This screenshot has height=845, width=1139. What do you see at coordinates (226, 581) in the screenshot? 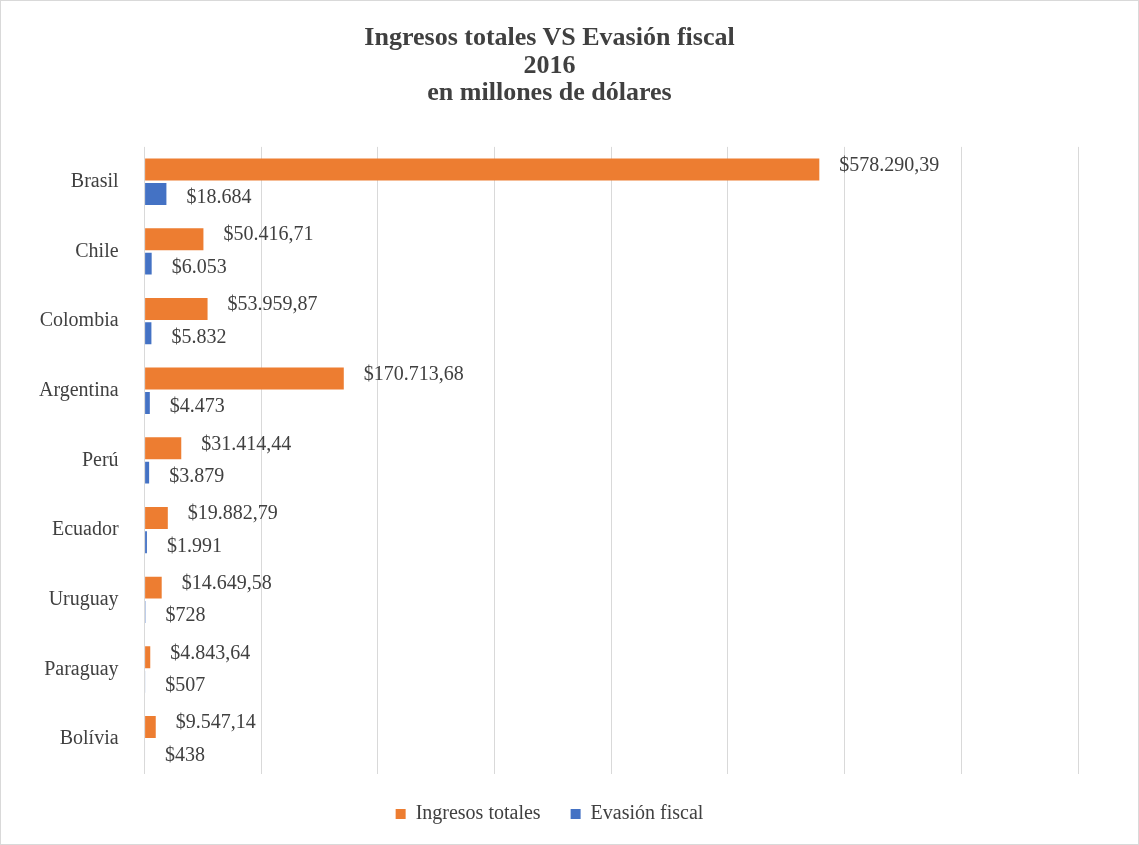
I see `data-label: $14.649,58` at bounding box center [226, 581].